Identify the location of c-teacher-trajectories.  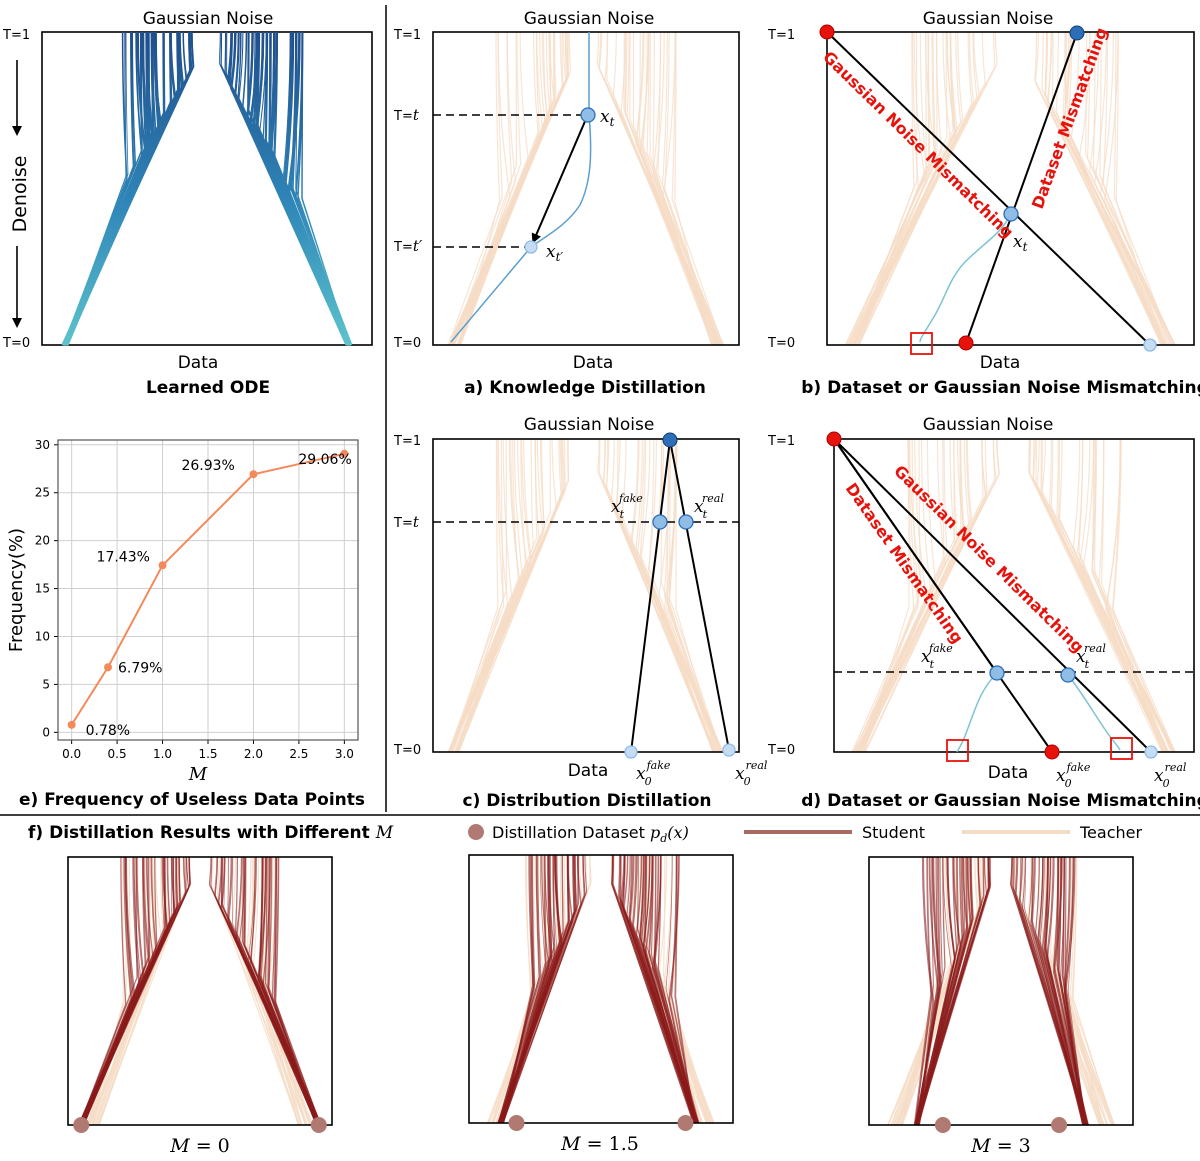
(585, 595).